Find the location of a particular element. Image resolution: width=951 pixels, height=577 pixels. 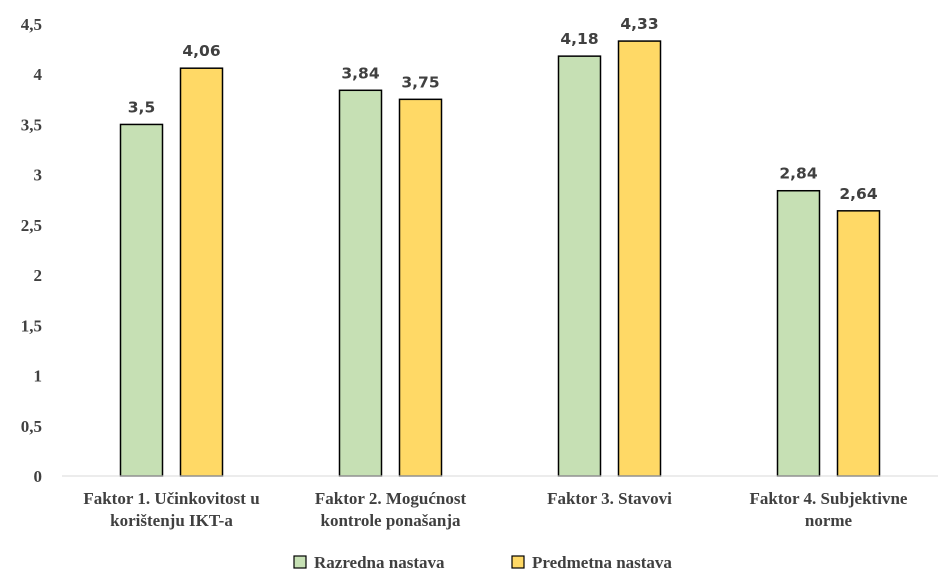

x-category-label-line: Faktor 3. Stavovi is located at coordinates (609, 498).